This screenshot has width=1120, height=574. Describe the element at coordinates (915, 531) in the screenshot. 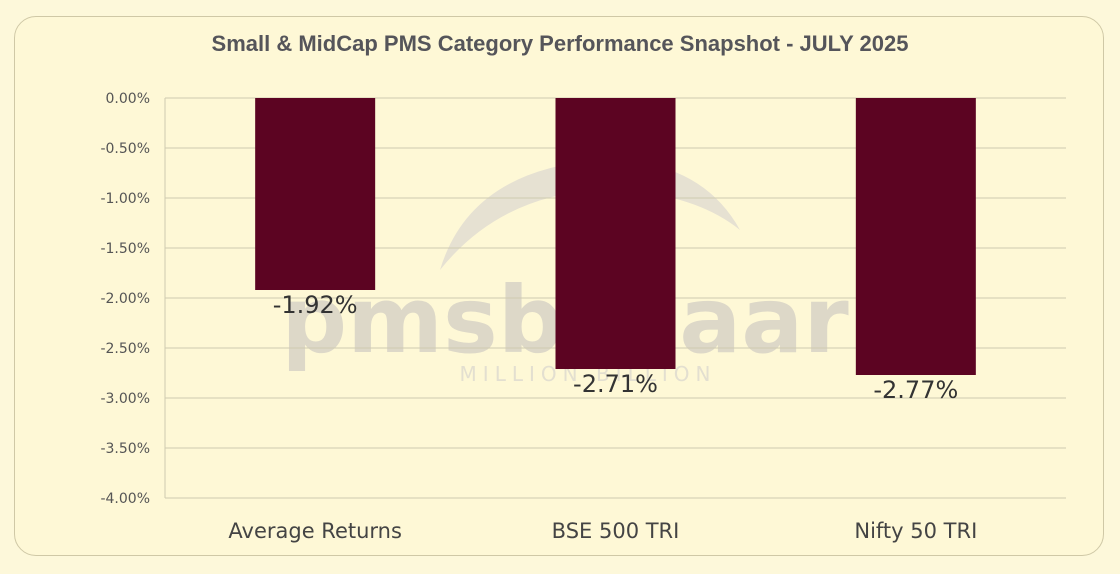

I see `category-label: Nifty 50 TRI` at that location.